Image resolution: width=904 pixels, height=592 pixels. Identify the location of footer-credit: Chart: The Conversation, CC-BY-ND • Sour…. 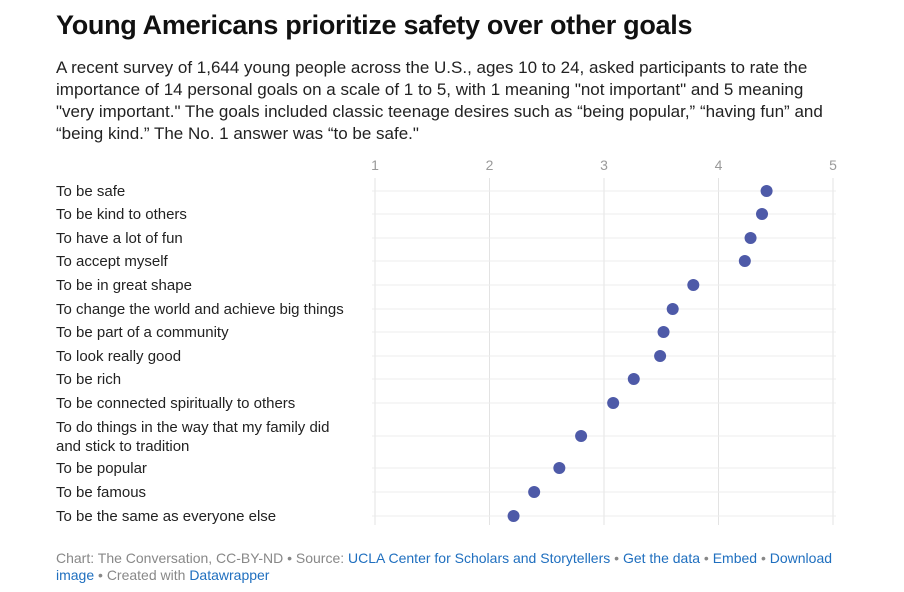
(202, 558).